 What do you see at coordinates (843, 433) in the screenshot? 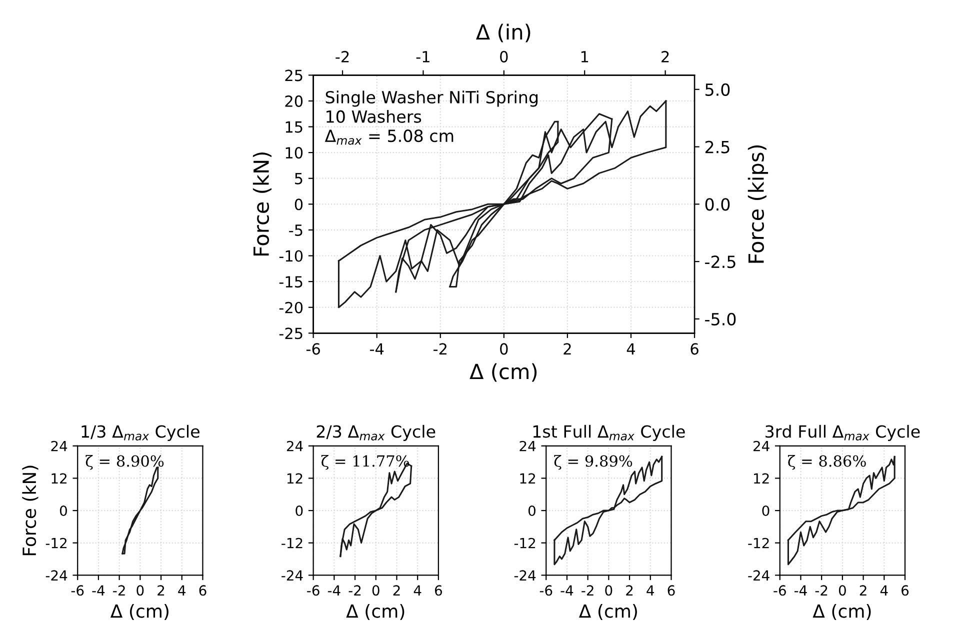
I see `chart-title: 3rd Full Δ$_{max}$ Cycle` at bounding box center [843, 433].